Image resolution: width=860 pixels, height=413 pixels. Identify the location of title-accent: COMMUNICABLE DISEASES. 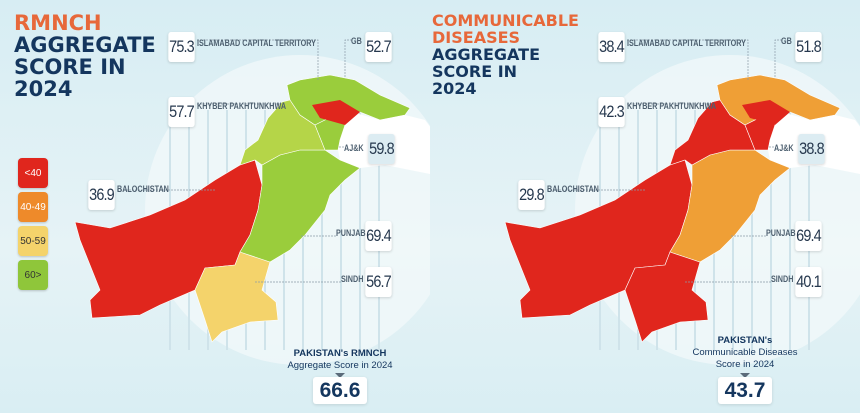
(505, 29).